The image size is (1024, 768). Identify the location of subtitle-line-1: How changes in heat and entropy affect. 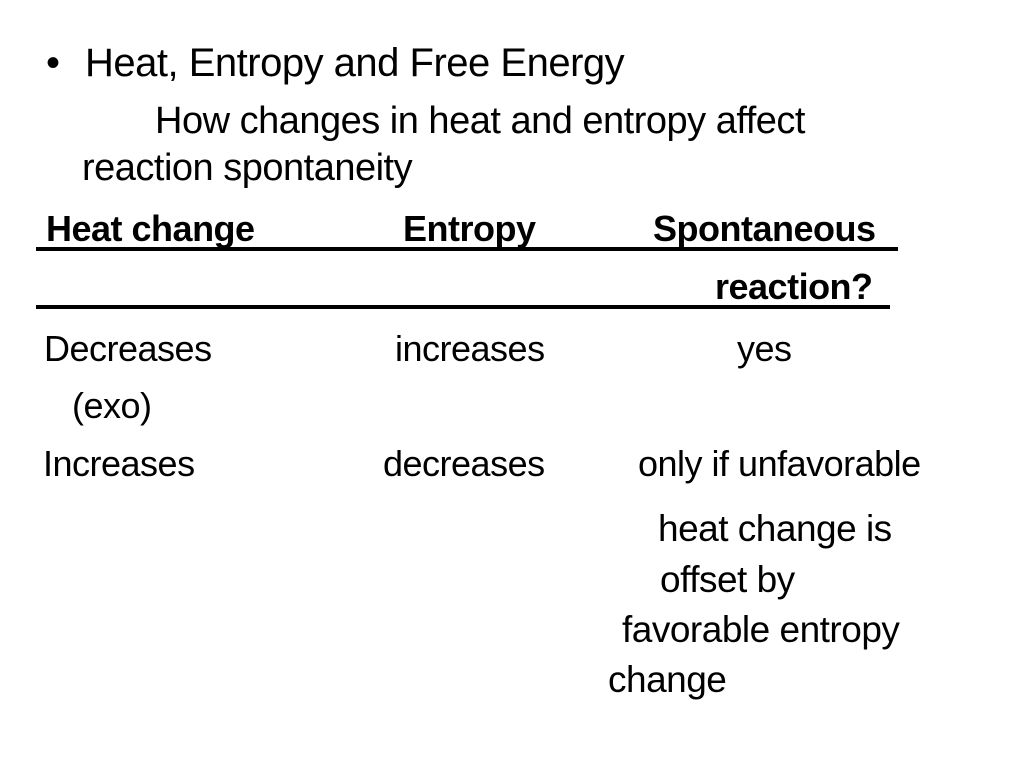
(480, 121).